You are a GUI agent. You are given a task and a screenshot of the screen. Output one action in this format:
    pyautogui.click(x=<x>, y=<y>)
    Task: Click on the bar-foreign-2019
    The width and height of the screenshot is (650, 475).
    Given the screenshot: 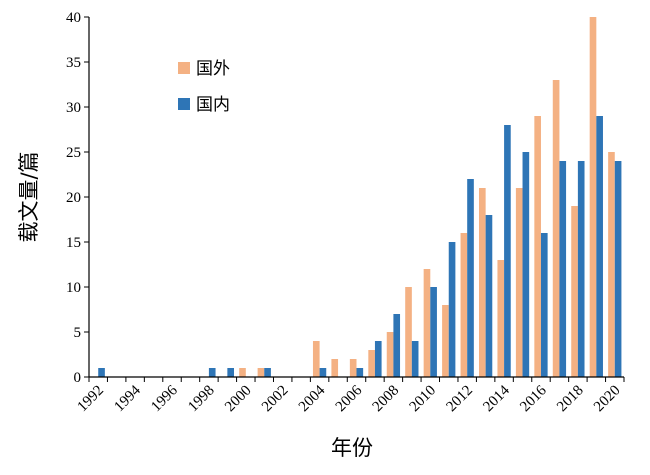 What is the action you would take?
    pyautogui.click(x=593, y=197)
    